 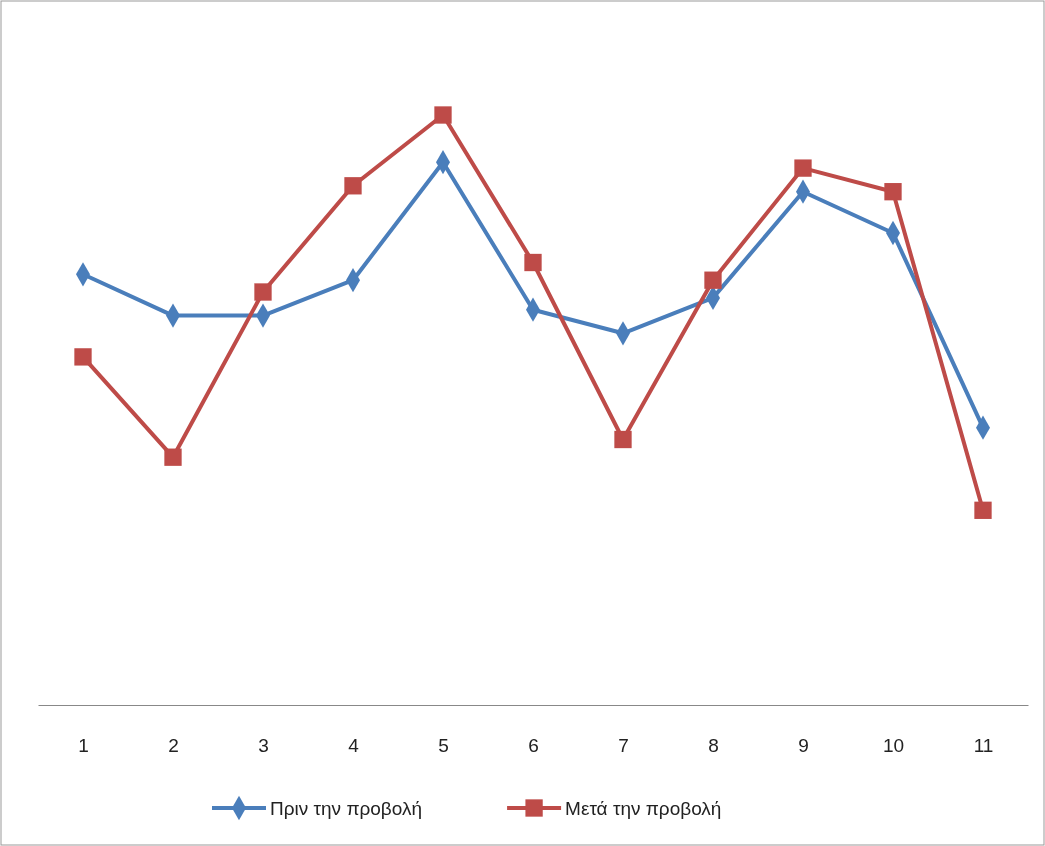 I want to click on x-tick-label: 8, so click(x=713, y=746).